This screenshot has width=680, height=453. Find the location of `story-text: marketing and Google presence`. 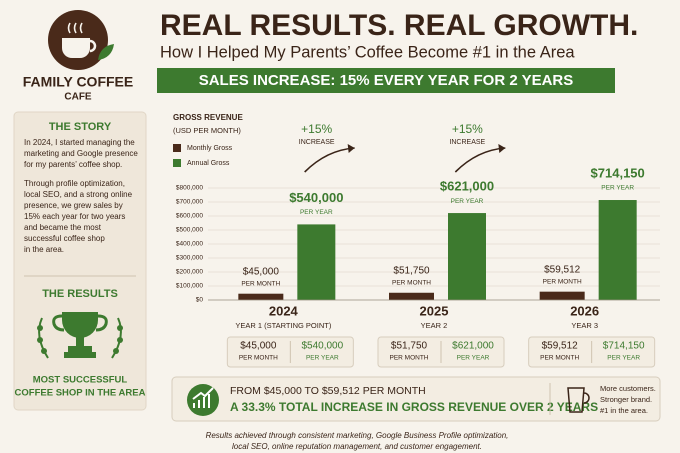

story-text: marketing and Google presence is located at coordinates (81, 153).